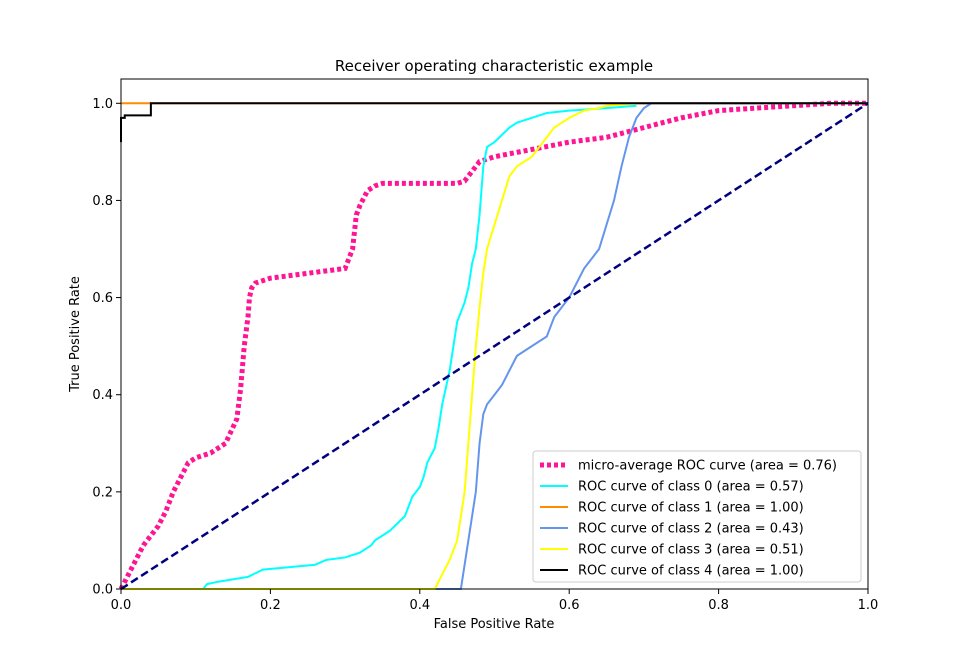 The image size is (964, 662). What do you see at coordinates (691, 508) in the screenshot?
I see `legend-label-2: ROC curve of class 1 (area = 1.00)` at bounding box center [691, 508].